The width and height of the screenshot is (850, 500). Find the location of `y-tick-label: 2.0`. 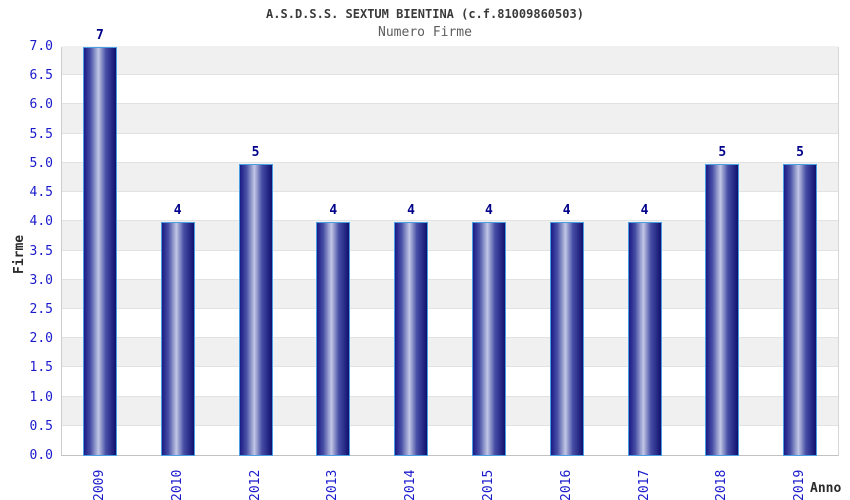

y-tick-label: 2.0 is located at coordinates (41, 339).